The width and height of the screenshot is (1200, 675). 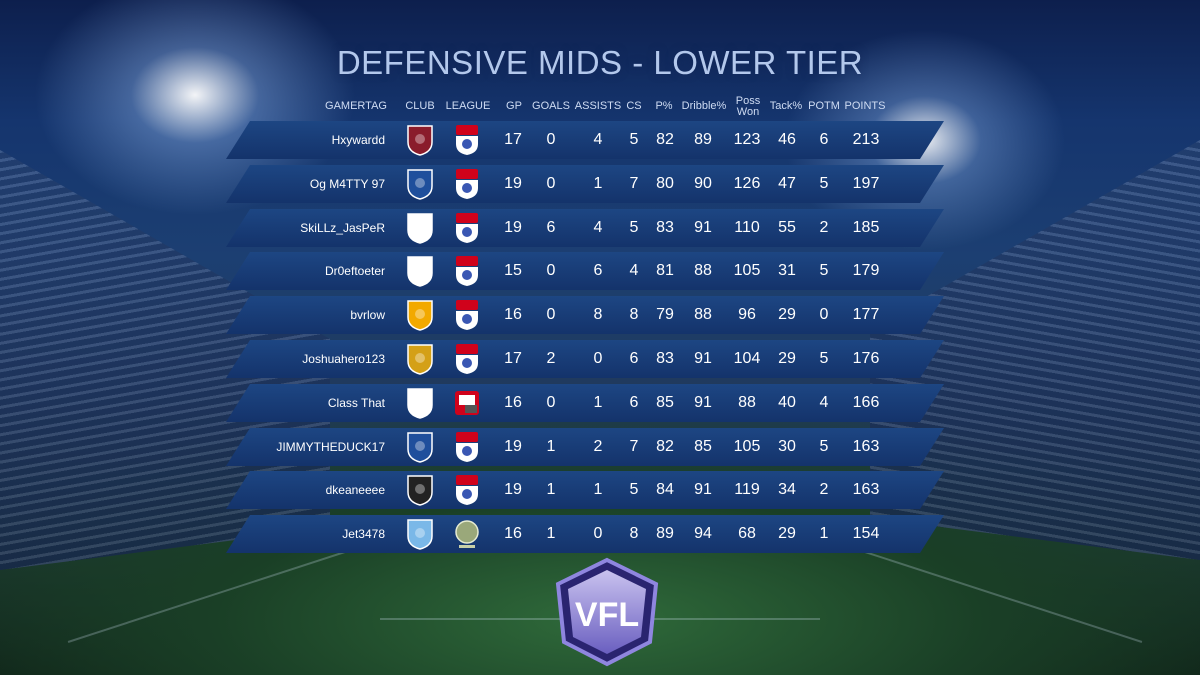 I want to click on table-row: Joshuahero123 17 2 0 6 83 91 104 29 5 176, so click(x=585, y=359).